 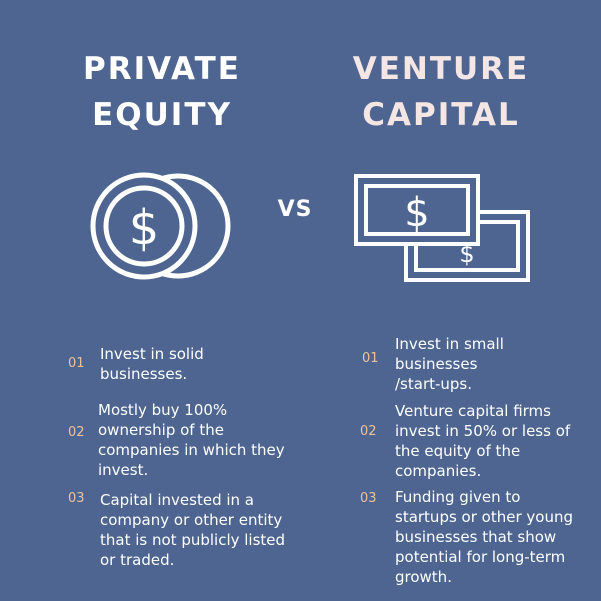 What do you see at coordinates (441, 69) in the screenshot?
I see `title-line: VENTURE` at bounding box center [441, 69].